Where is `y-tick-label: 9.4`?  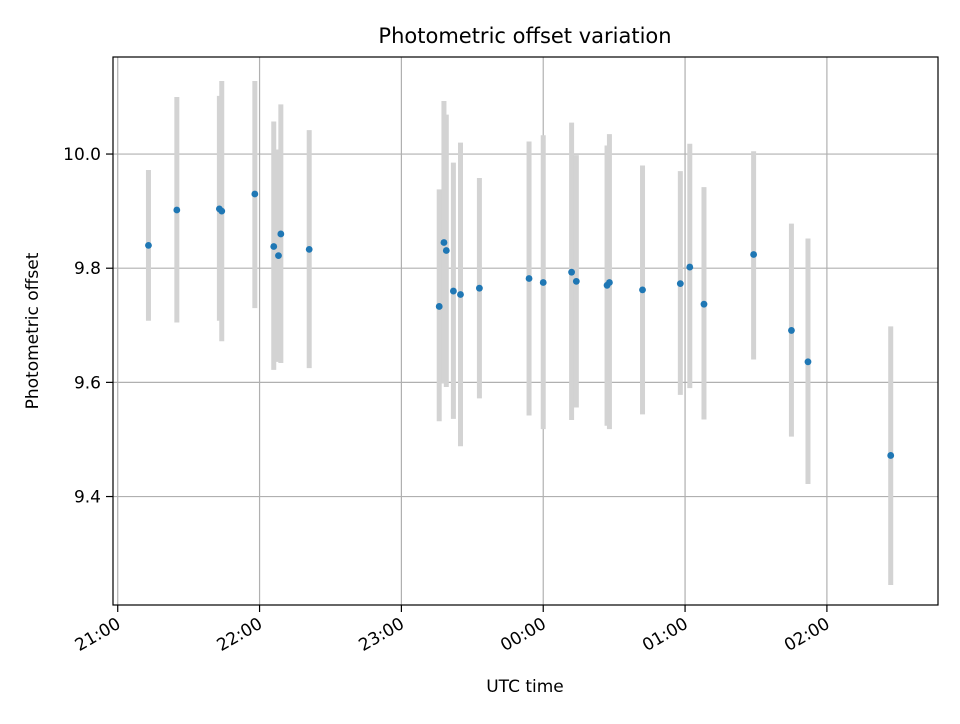 y-tick-label: 9.4 is located at coordinates (87, 498).